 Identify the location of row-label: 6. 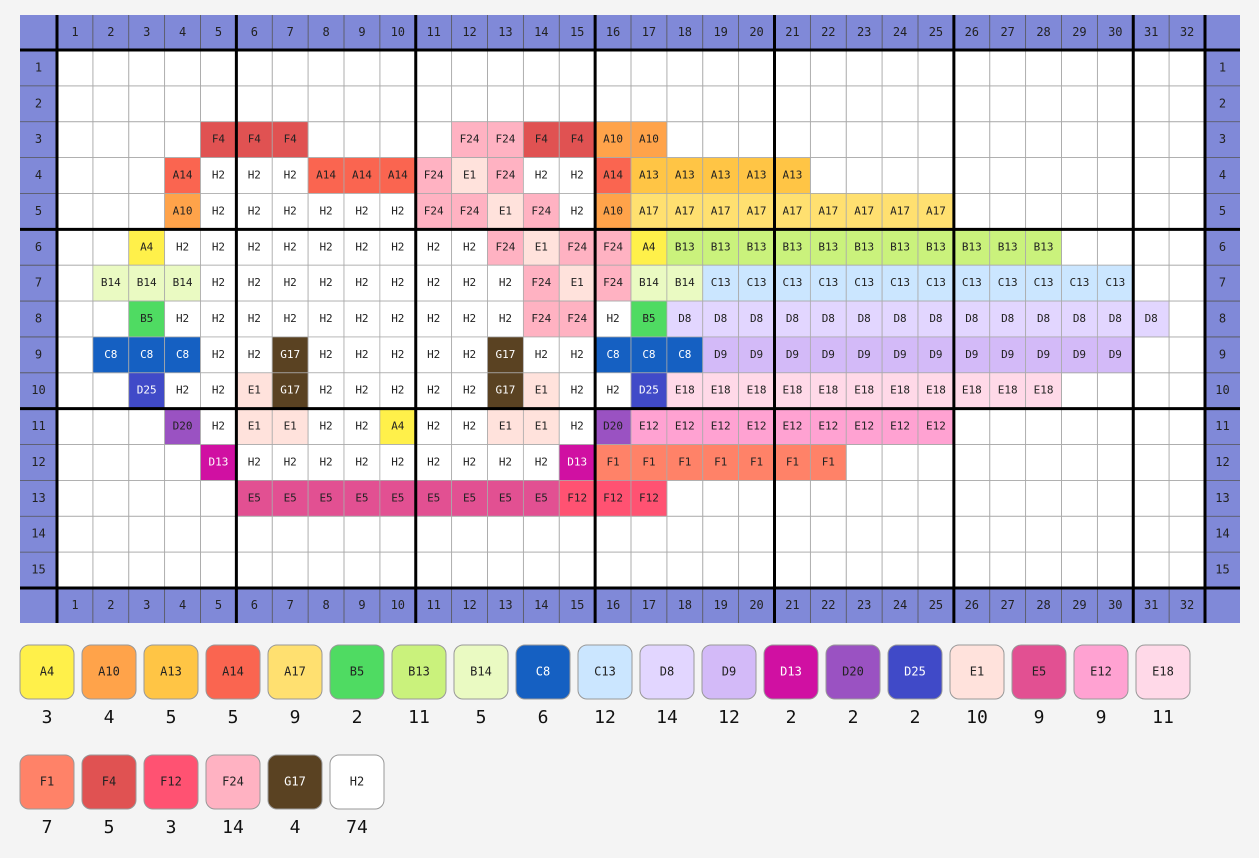
(1222, 247).